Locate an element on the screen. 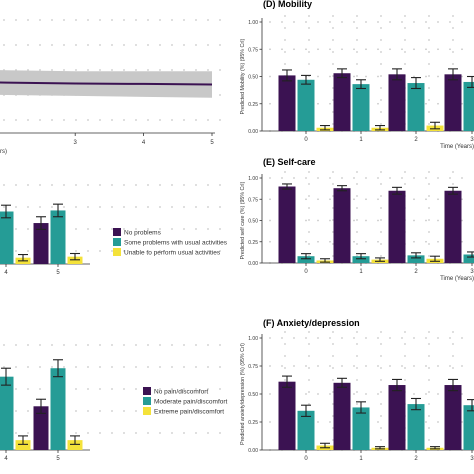 The height and width of the screenshot is (474, 474). x-tick-label: 2 is located at coordinates (416, 140).